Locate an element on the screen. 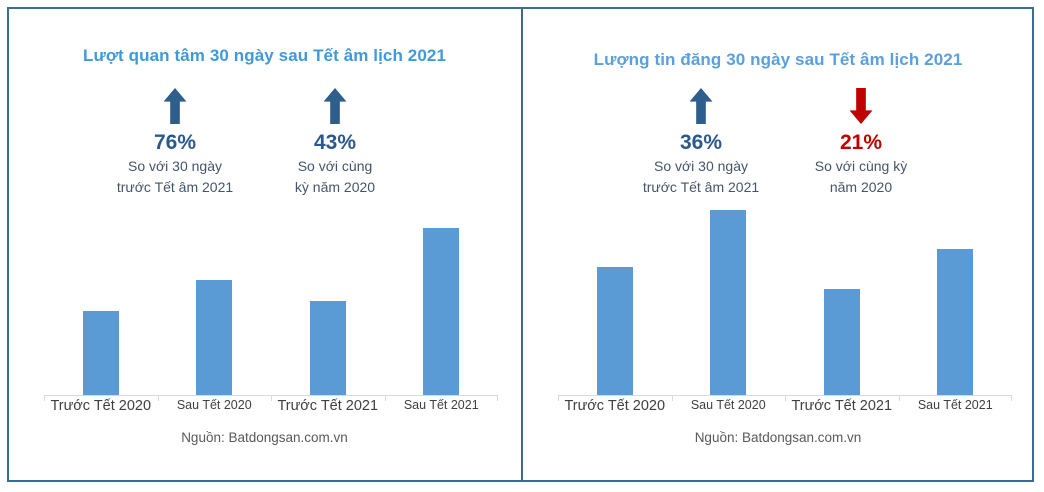 This screenshot has height=492, width=1044. percent-value: 21% is located at coordinates (861, 142).